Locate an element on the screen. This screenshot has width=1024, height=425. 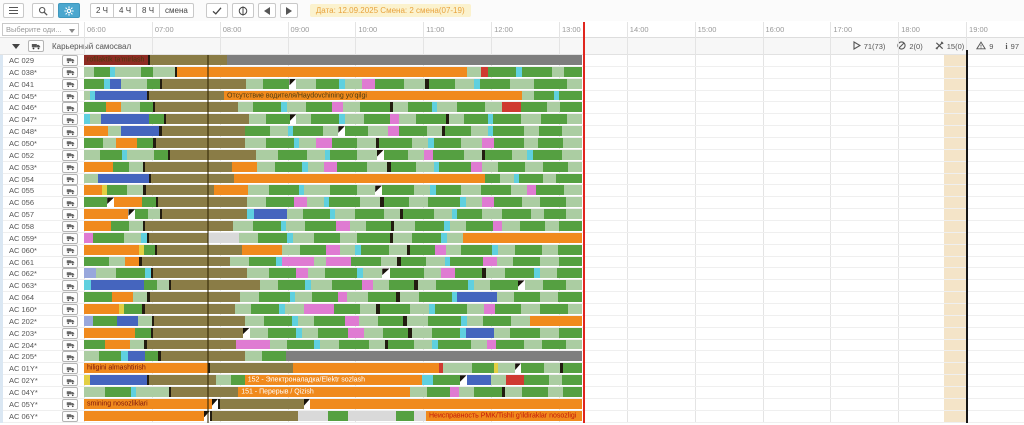
status-segment: rofilaktik ta'mirlash is located at coordinates (116, 60).